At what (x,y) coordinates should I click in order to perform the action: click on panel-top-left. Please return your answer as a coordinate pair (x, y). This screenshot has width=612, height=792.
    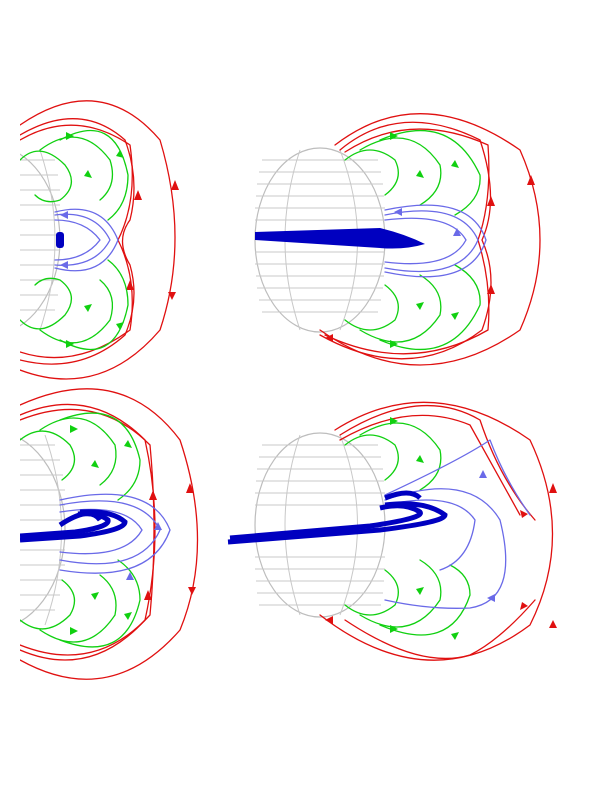
    Looking at the image, I should click on (99, 240).